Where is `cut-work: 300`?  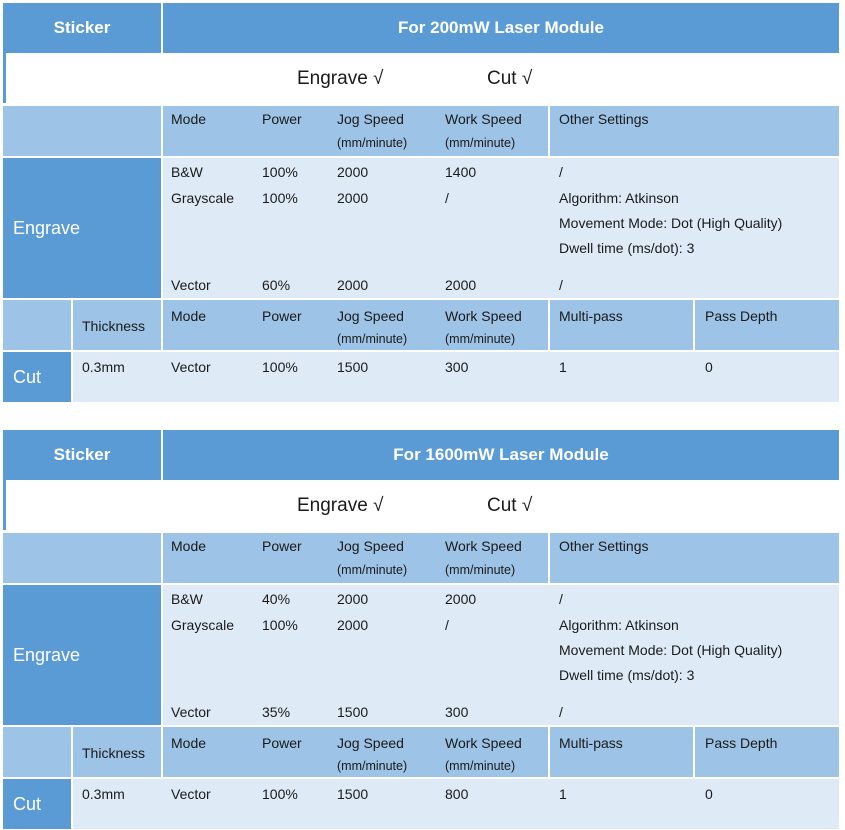
cut-work: 300 is located at coordinates (457, 367).